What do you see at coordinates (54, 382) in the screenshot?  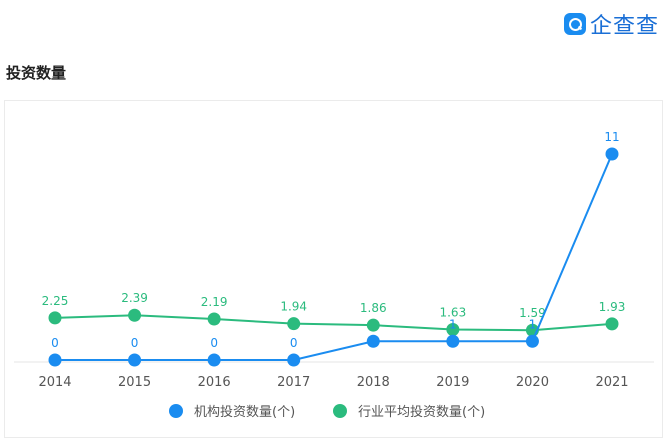 I see `x-tick-label: 2014` at bounding box center [54, 382].